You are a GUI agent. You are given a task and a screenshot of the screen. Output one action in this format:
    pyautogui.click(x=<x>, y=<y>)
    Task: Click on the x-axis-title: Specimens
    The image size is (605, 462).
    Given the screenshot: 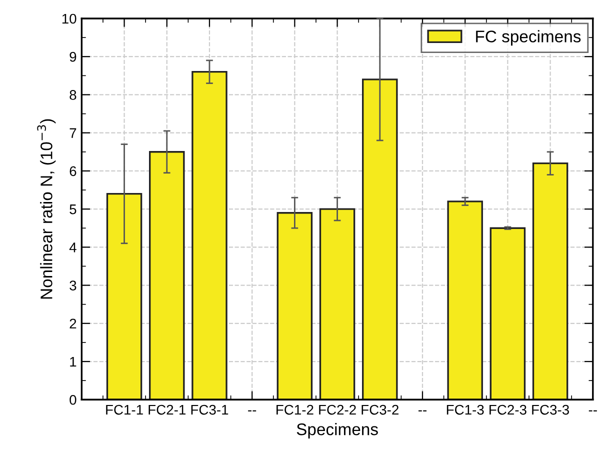 What is the action you would take?
    pyautogui.click(x=337, y=430)
    